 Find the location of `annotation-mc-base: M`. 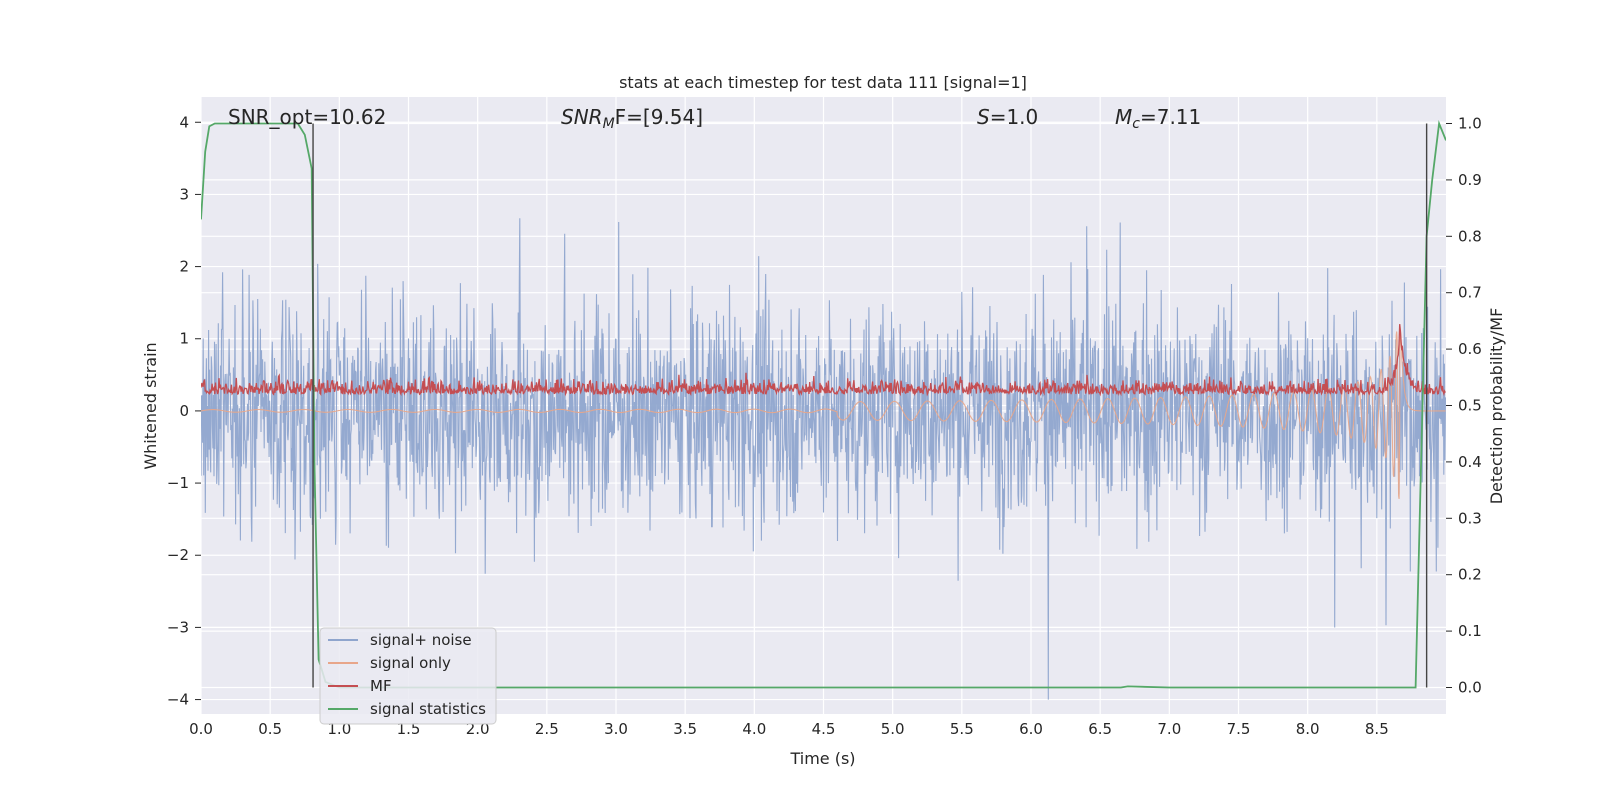

annotation-mc-base: M is located at coordinates (1123, 117).